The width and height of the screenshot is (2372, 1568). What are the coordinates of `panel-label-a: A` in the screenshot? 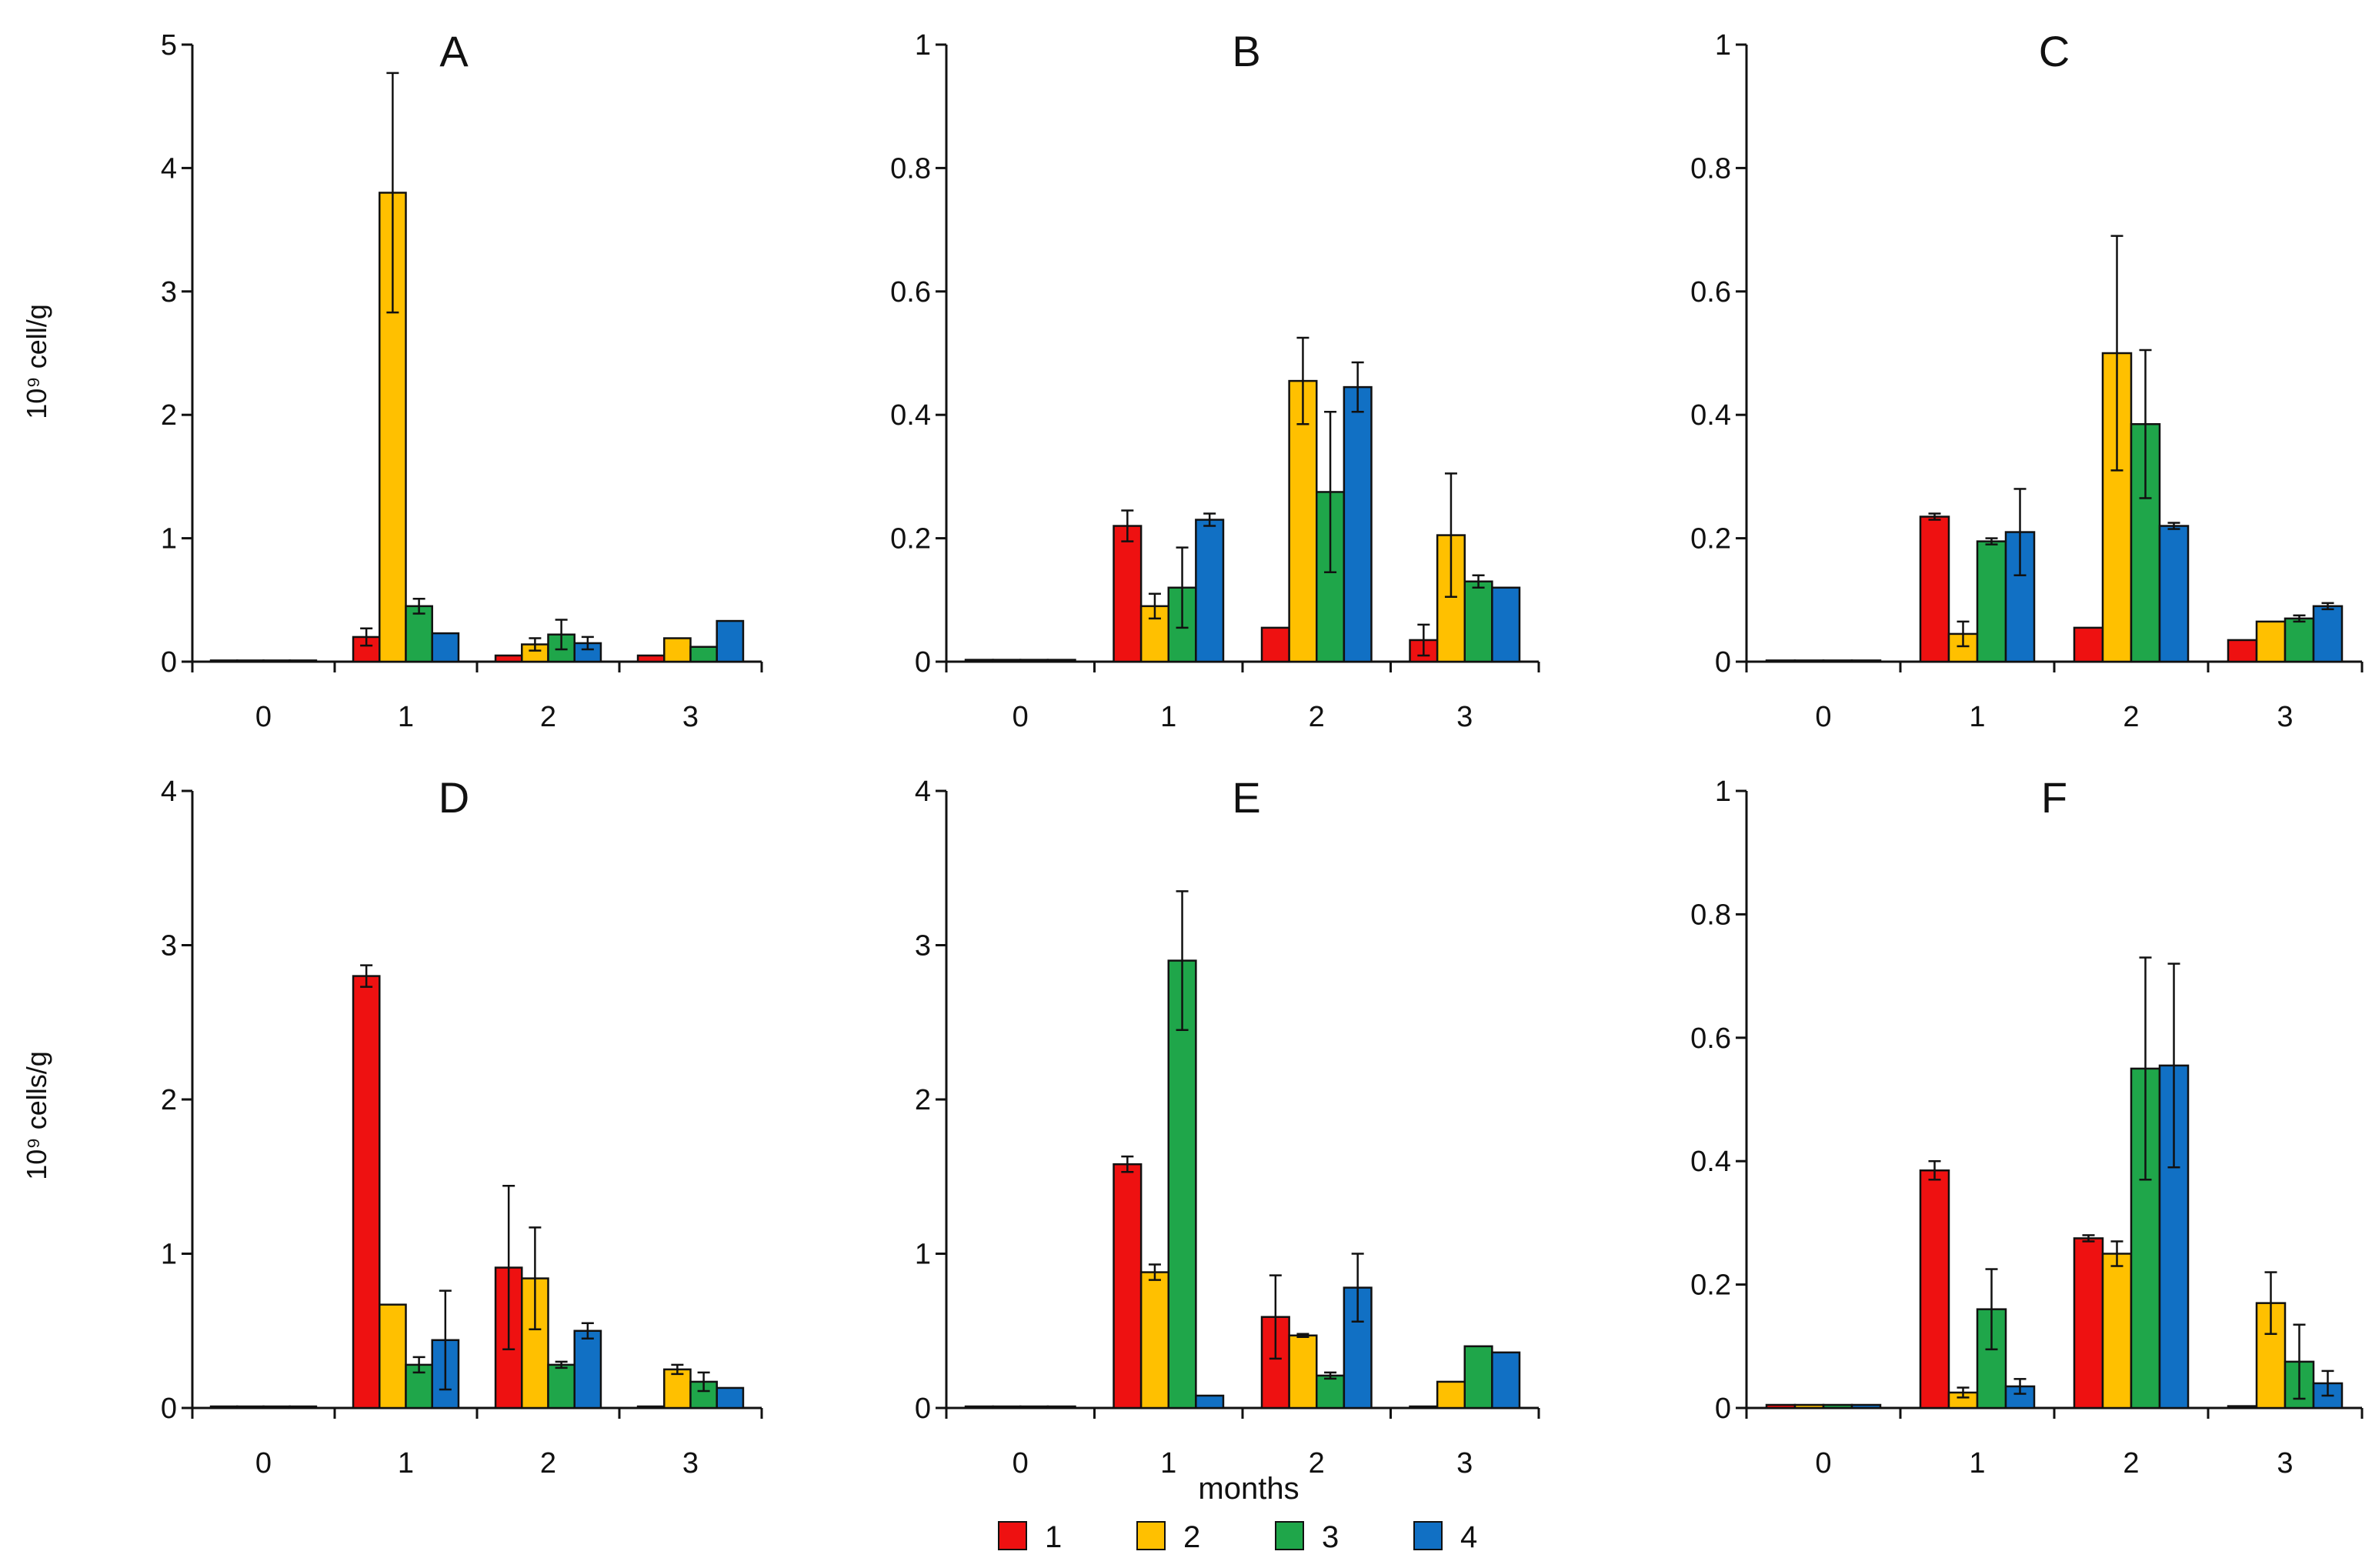 It's located at (454, 51).